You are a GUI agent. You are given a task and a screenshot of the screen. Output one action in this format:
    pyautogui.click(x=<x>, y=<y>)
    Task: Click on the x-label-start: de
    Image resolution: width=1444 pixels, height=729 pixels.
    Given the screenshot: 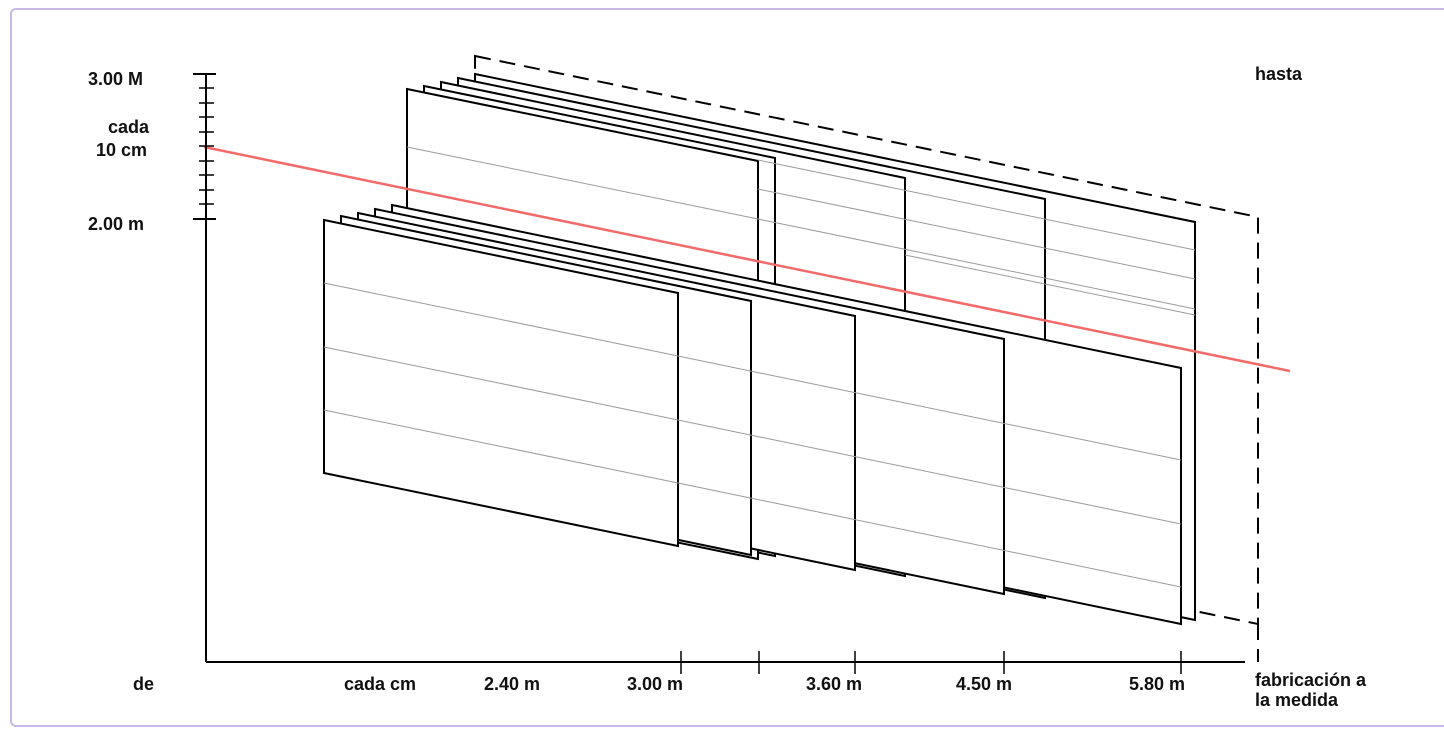 What is the action you would take?
    pyautogui.click(x=143, y=684)
    